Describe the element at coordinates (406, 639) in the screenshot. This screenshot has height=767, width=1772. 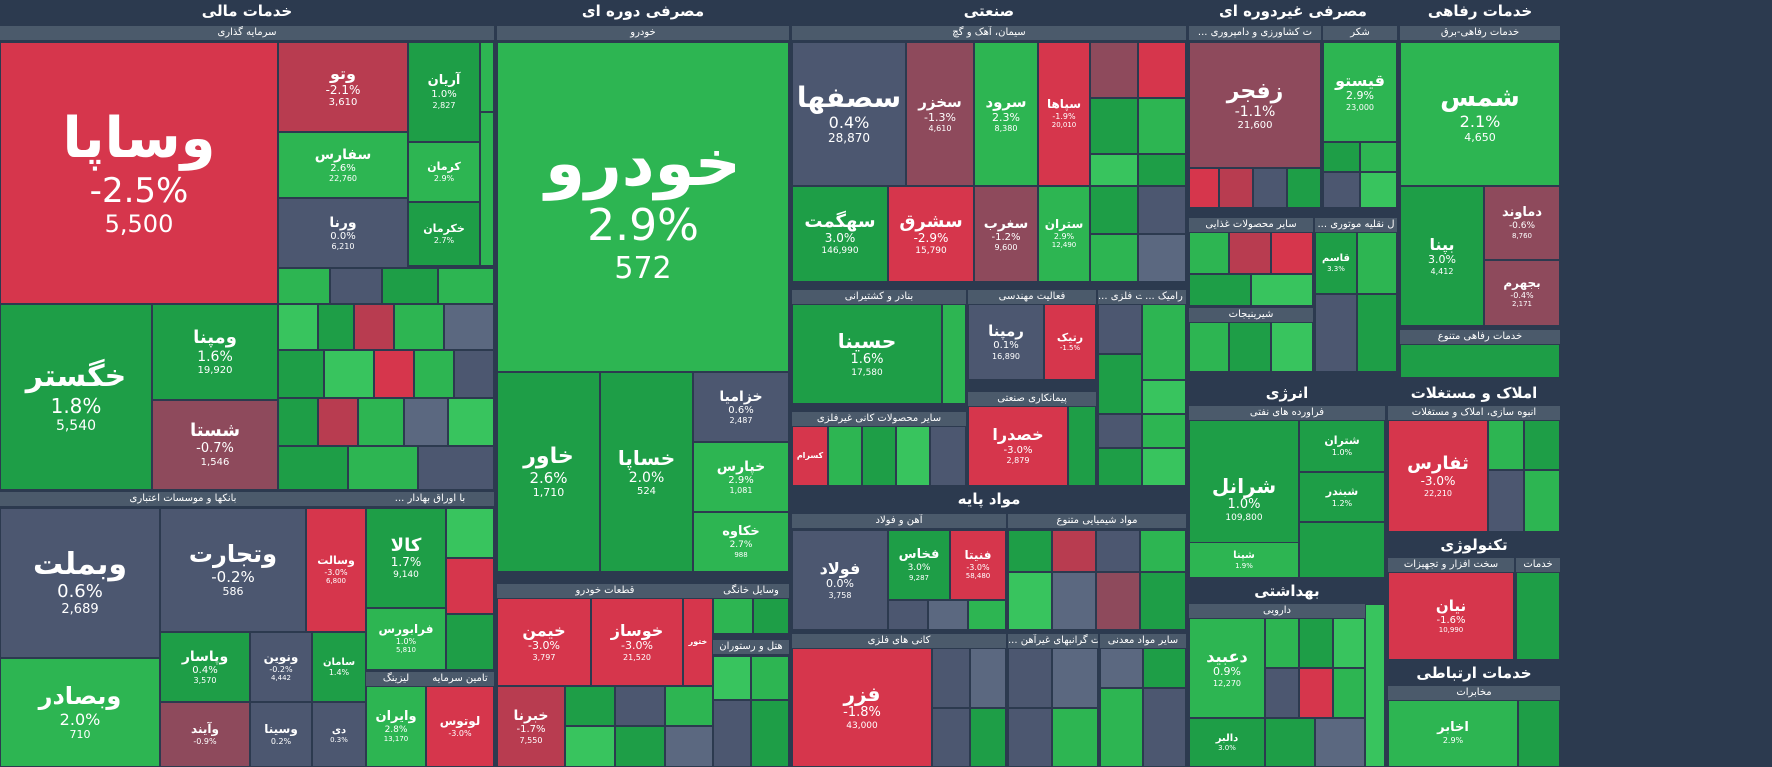
I see `tile-faraburs: فرابورس 1.0% 5,810` at that location.